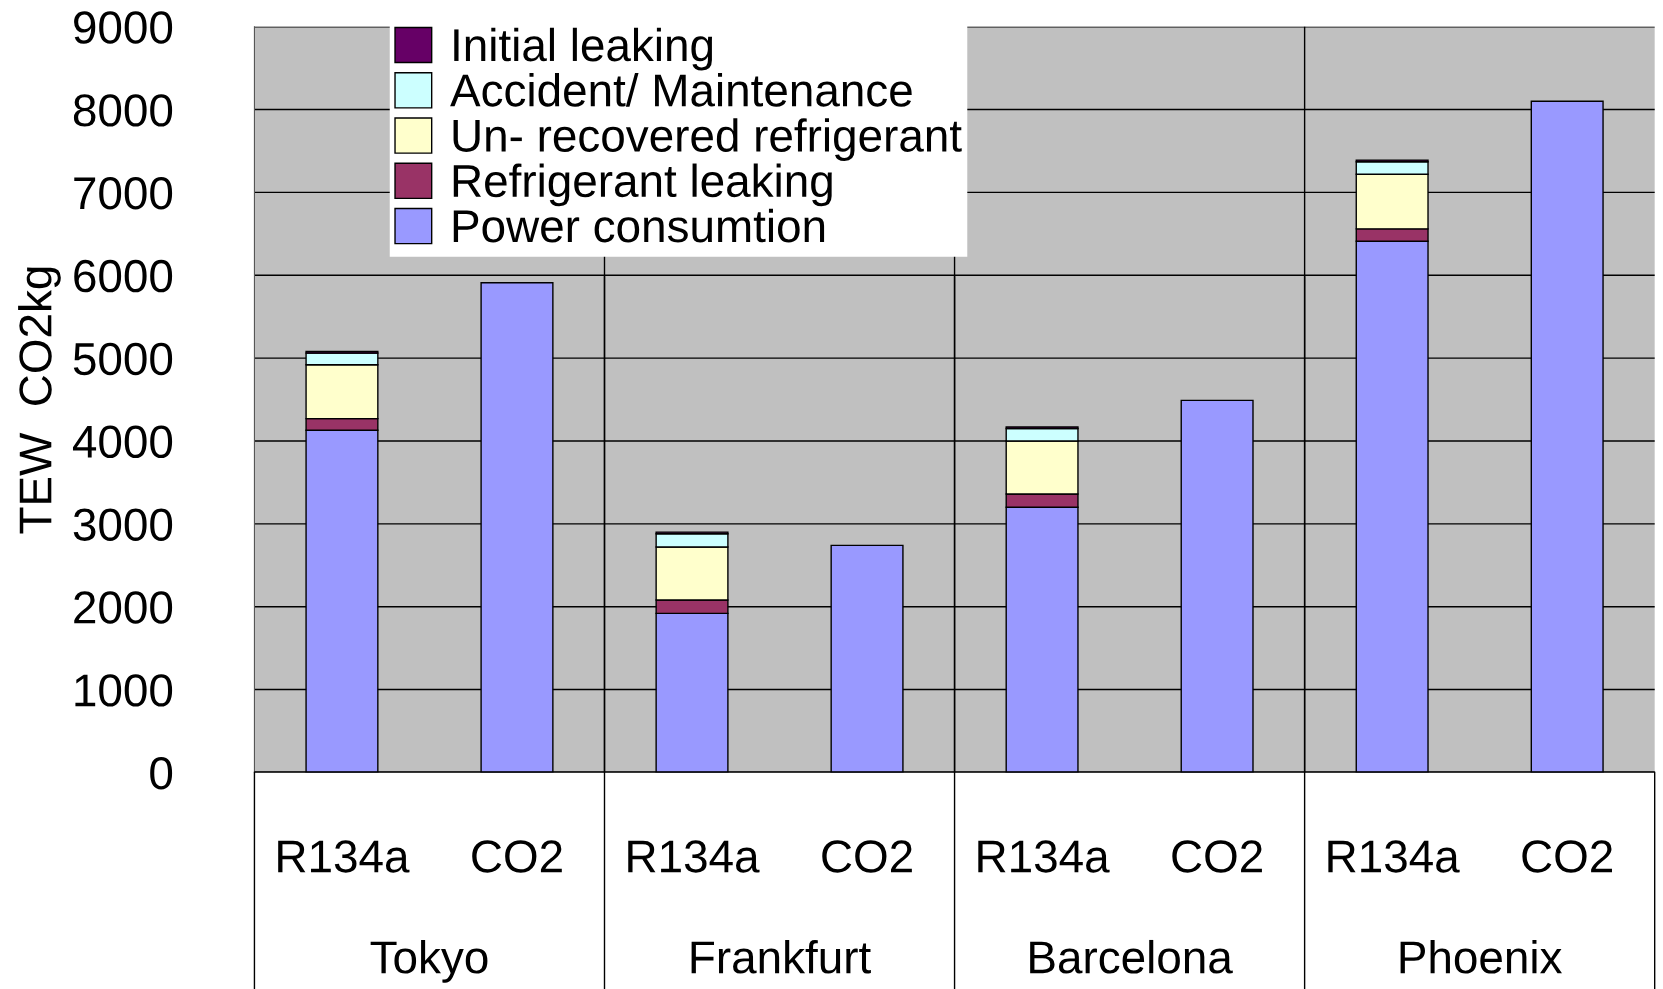  Describe the element at coordinates (642, 185) in the screenshot. I see `legend-label: Refrigerant leaking` at that location.